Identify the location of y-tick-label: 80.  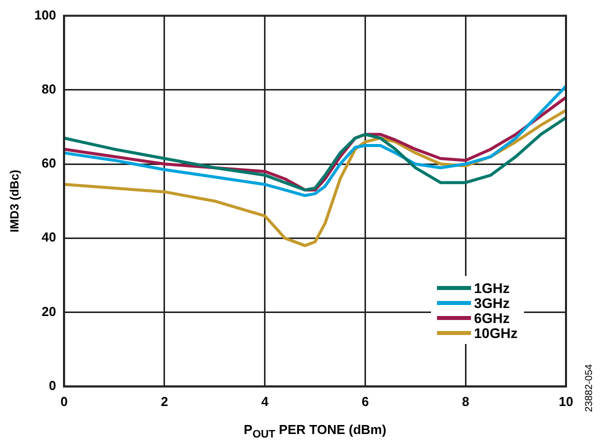
(49, 89).